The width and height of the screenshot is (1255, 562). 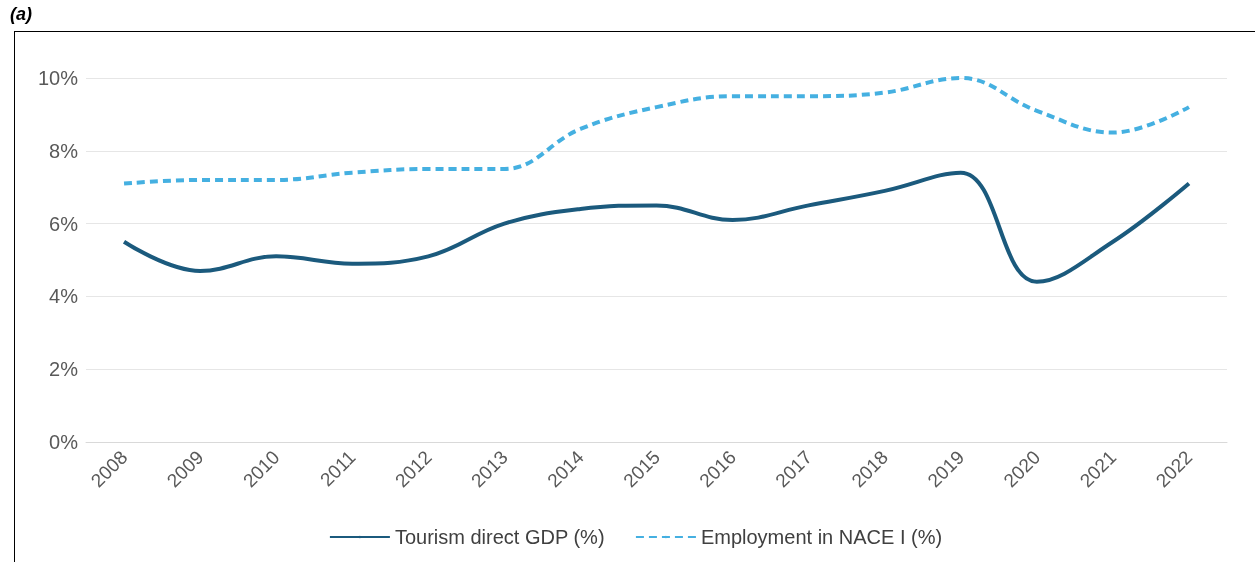 I want to click on y-tick-label: 2%, so click(x=64, y=369).